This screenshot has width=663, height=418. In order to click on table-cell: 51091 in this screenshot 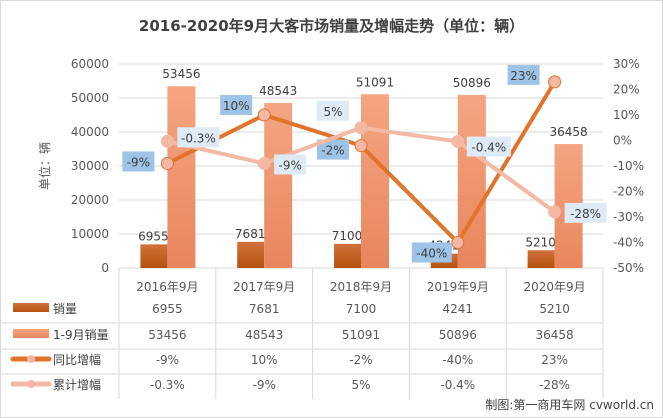, I will do `click(361, 335)`.